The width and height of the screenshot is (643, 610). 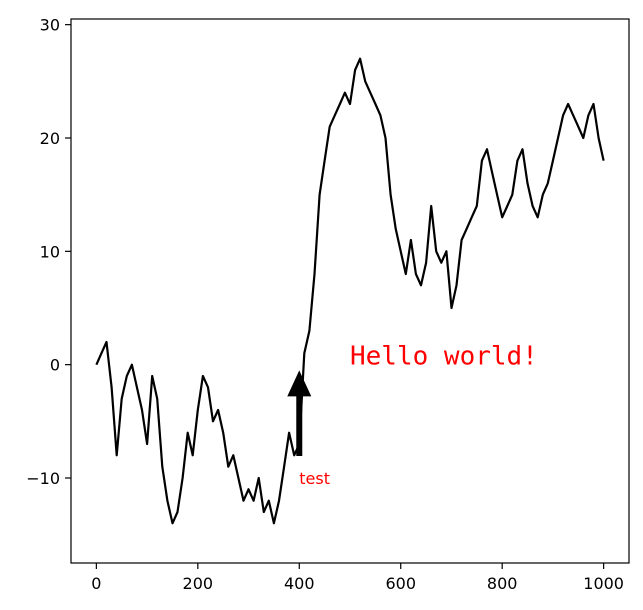 I want to click on y-axis: 30 20 10 0 −10, so click(x=48, y=252).